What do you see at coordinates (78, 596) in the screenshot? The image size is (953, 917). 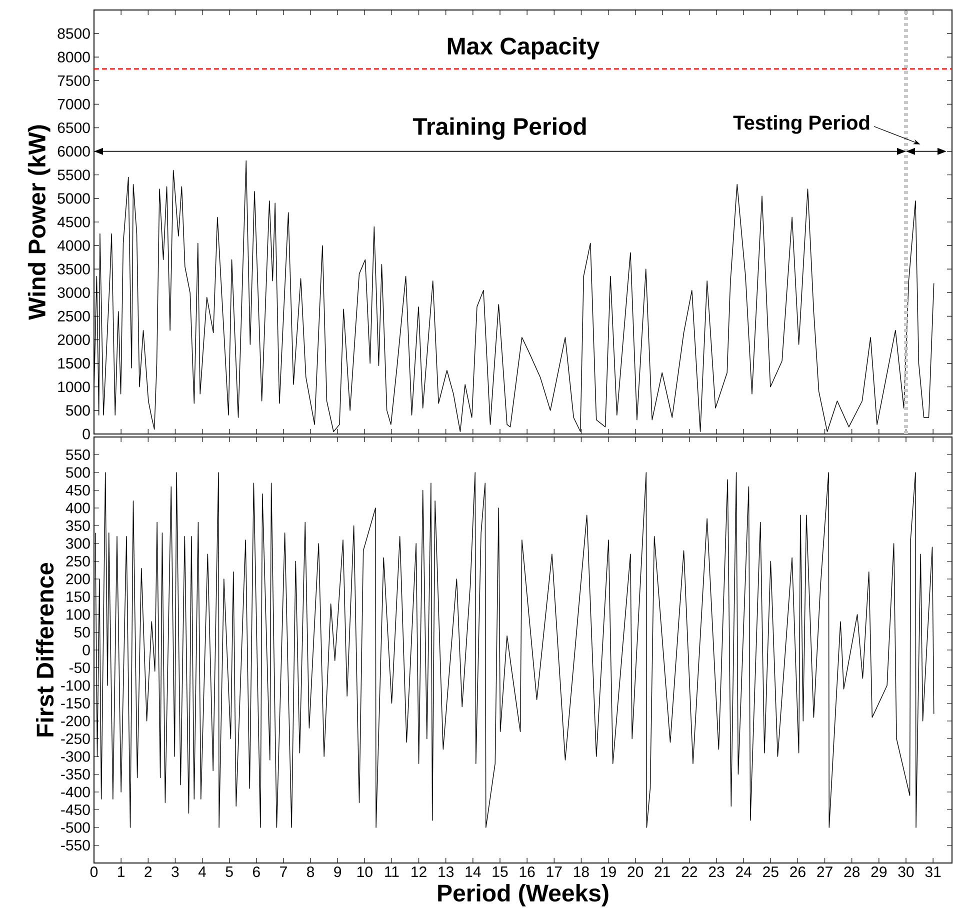 I see `y-tick-label: 150` at bounding box center [78, 596].